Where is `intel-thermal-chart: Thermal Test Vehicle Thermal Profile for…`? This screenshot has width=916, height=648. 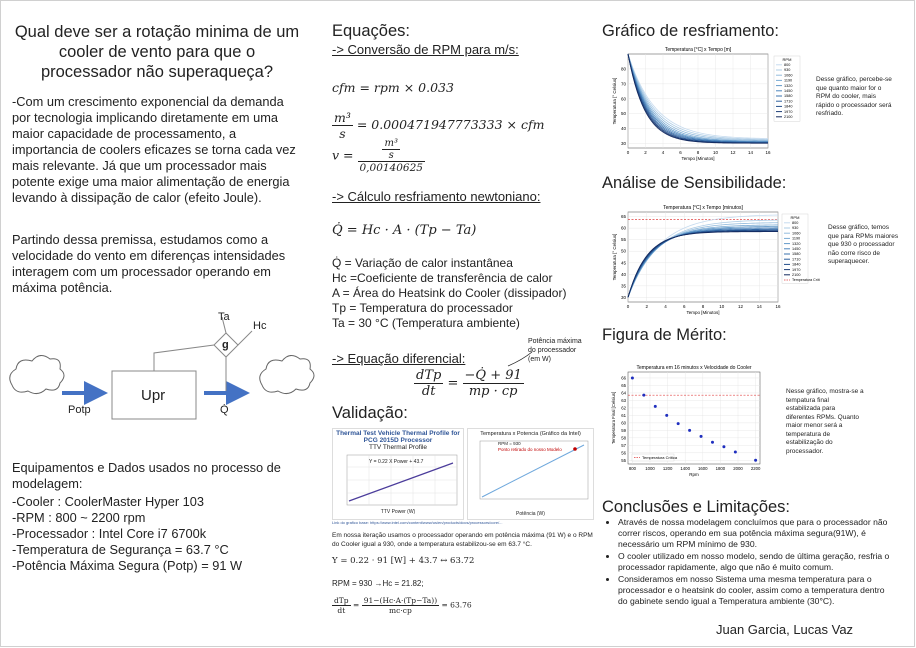
intel-thermal-chart: Thermal Test Vehicle Thermal Profile for… is located at coordinates (398, 474).